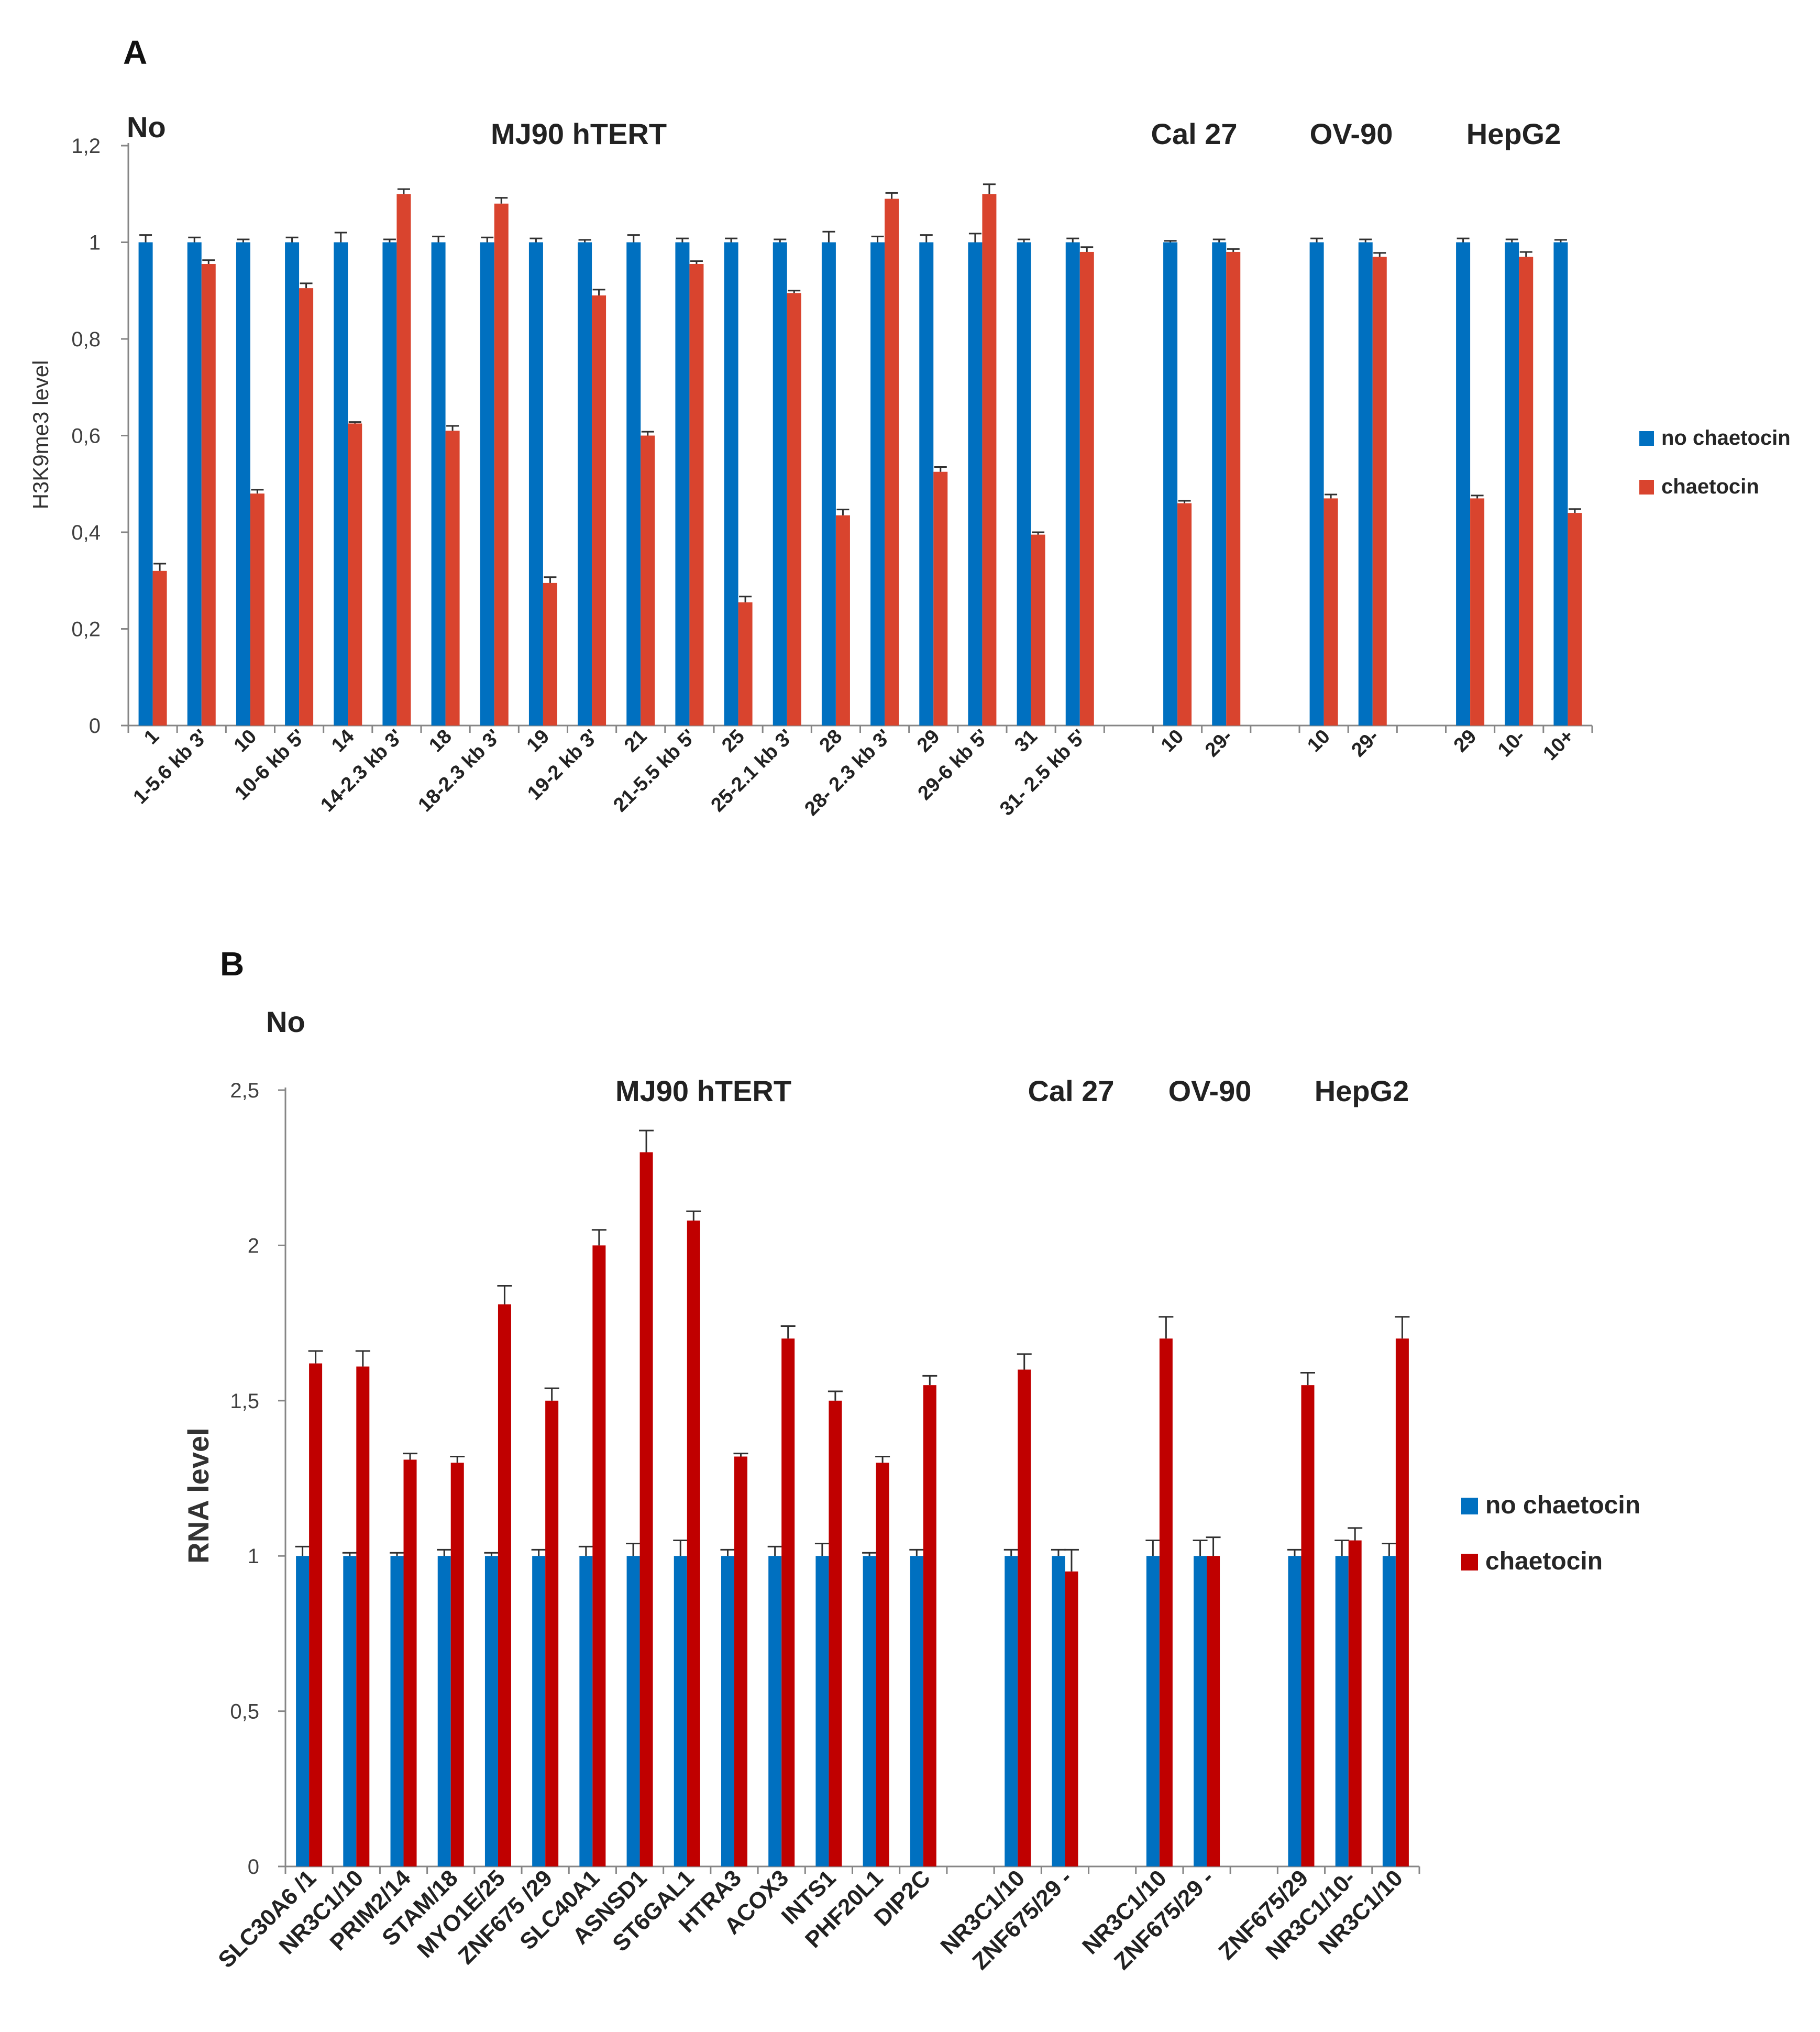 This screenshot has width=1820, height=2032. Describe the element at coordinates (86, 146) in the screenshot. I see `y-tick-label: 1,2` at that location.